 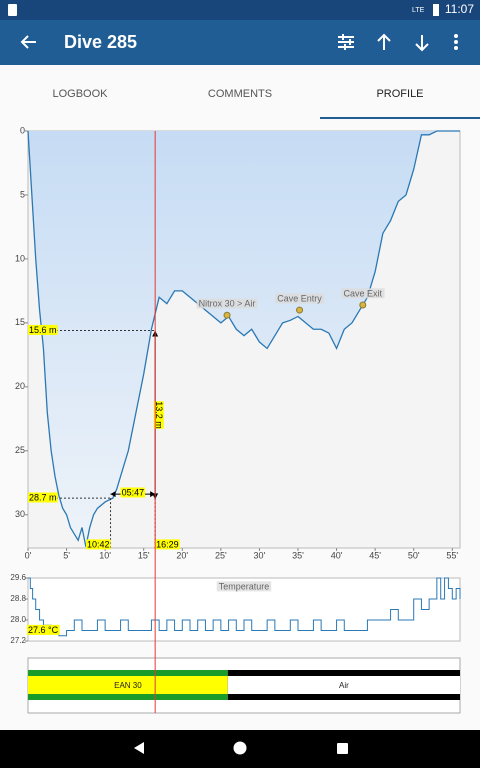 What do you see at coordinates (22, 130) in the screenshot?
I see `y-tick-label: 0` at bounding box center [22, 130].